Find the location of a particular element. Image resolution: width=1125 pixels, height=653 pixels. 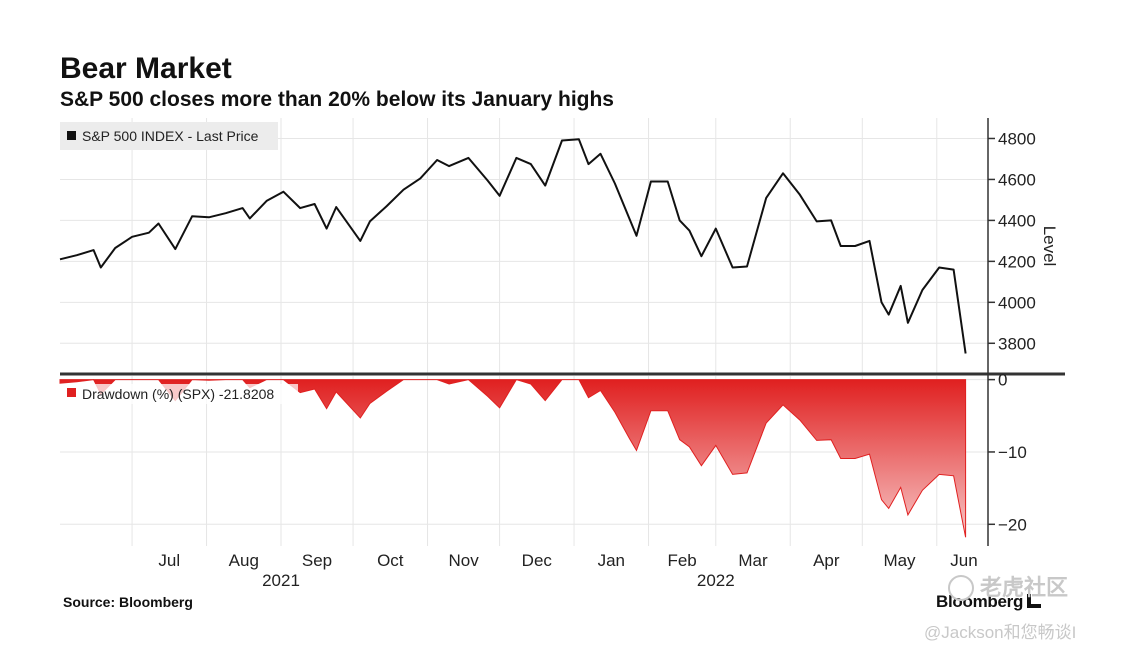

y-tick-label: 3800 is located at coordinates (1017, 343).